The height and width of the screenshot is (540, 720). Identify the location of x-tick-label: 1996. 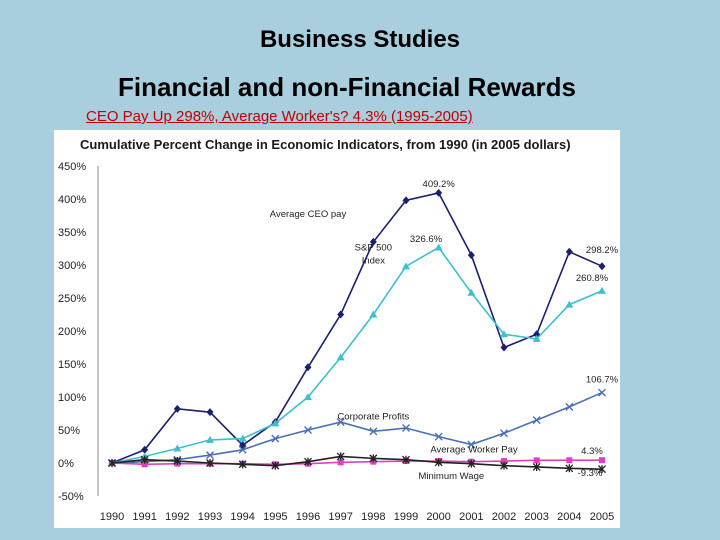
(308, 517).